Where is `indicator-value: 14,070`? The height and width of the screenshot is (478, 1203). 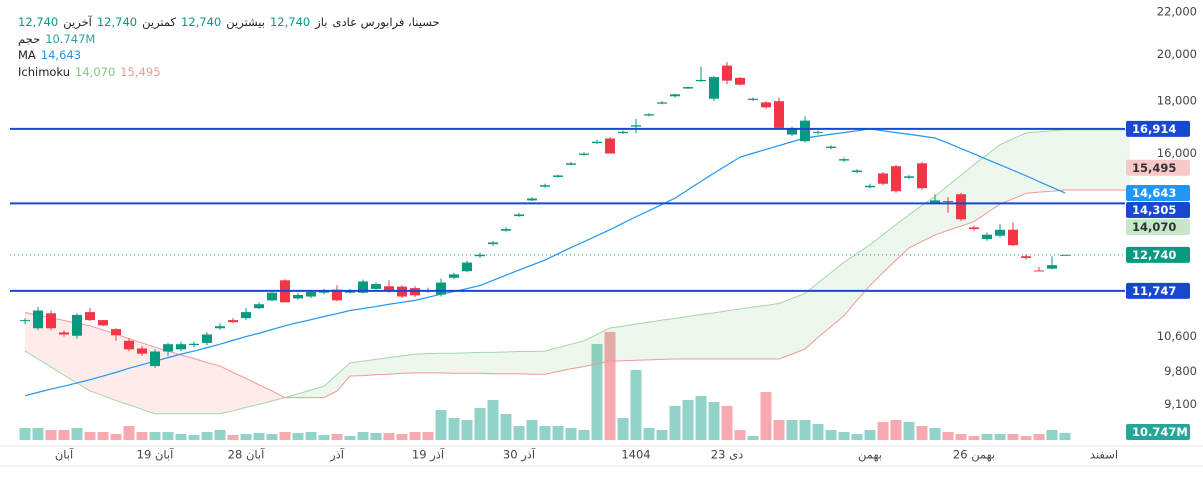
indicator-value: 14,070 is located at coordinates (95, 71).